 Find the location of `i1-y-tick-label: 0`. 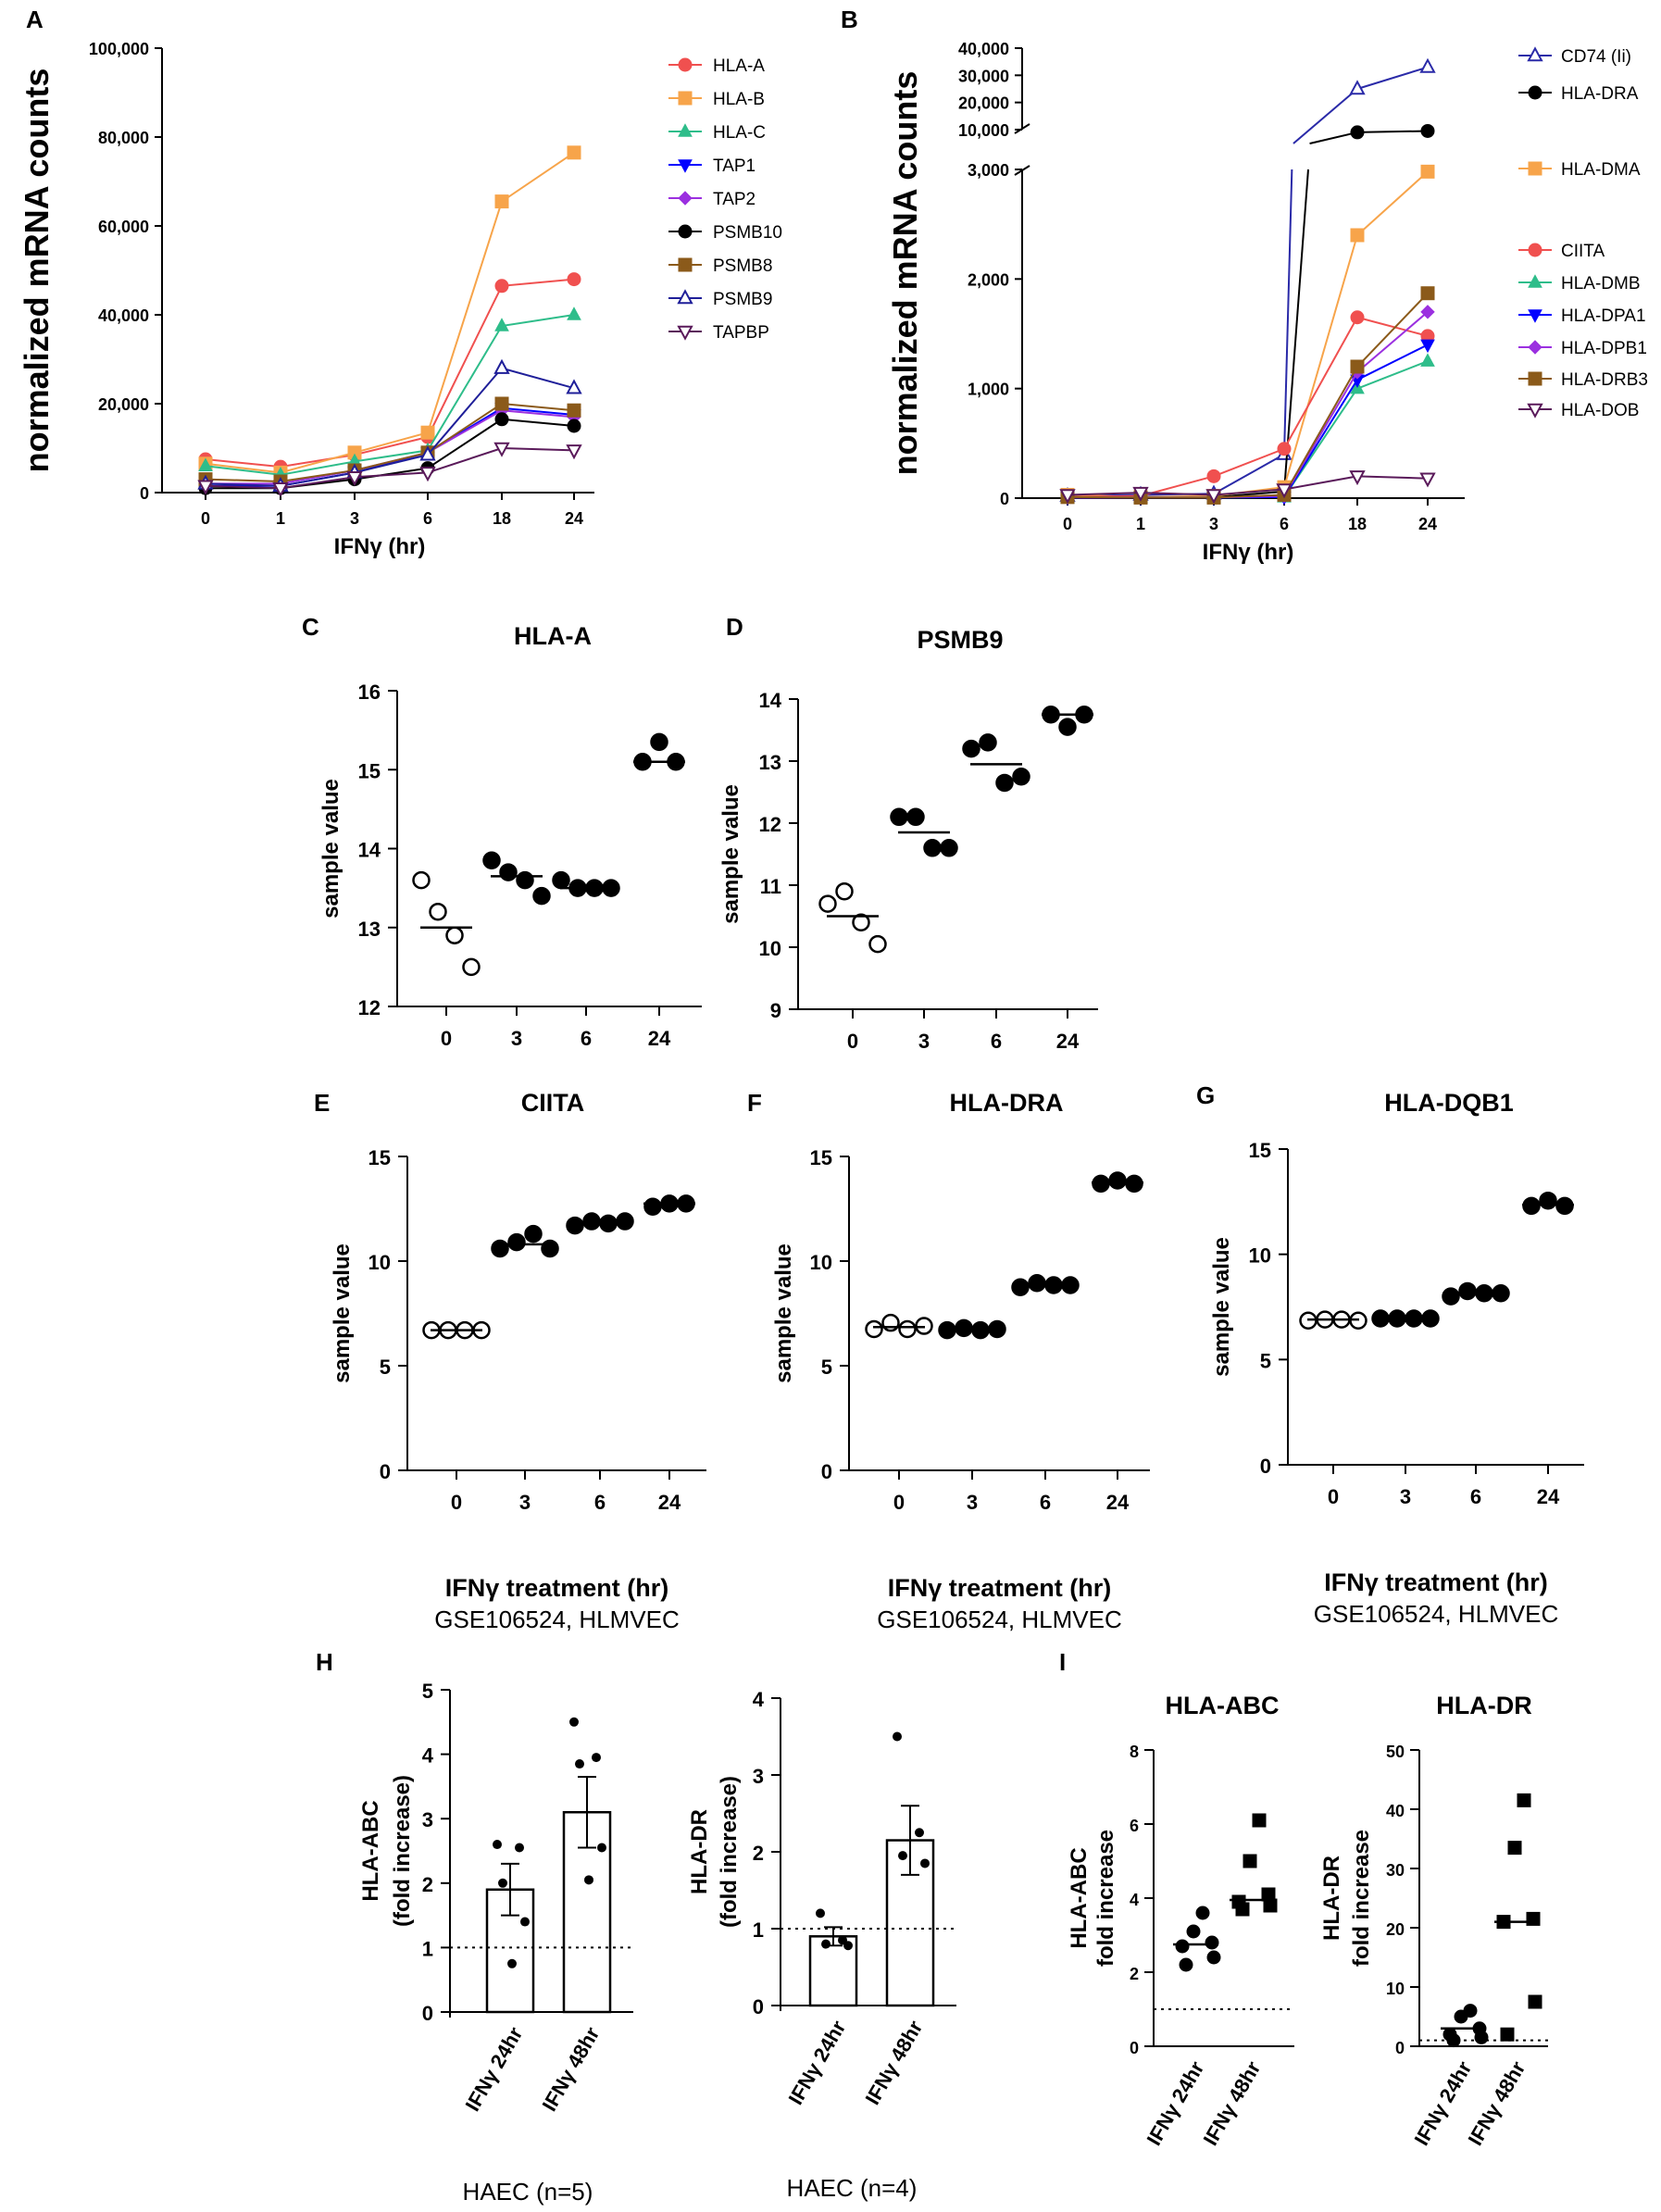

i1-y-tick-label: 0 is located at coordinates (1134, 2048).